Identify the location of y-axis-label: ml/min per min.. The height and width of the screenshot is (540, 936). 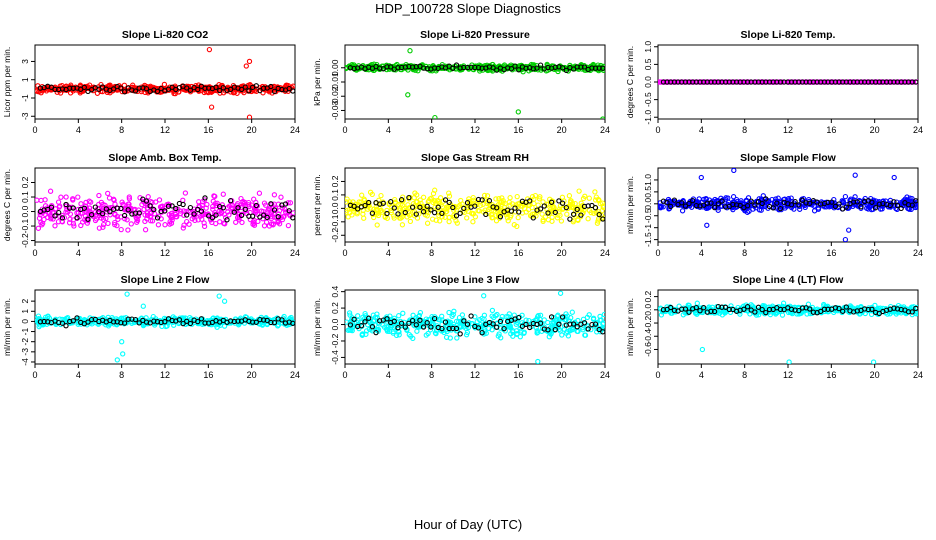
(630, 205).